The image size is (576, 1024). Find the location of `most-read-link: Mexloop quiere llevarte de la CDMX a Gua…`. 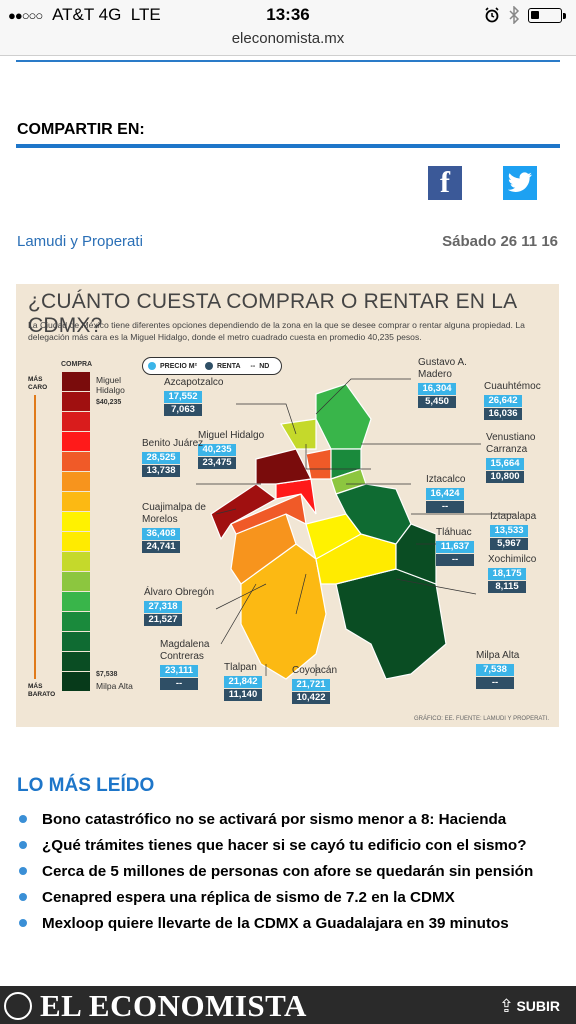

most-read-link: Mexloop quiere llevarte de la CDMX a Gua… is located at coordinates (275, 923).